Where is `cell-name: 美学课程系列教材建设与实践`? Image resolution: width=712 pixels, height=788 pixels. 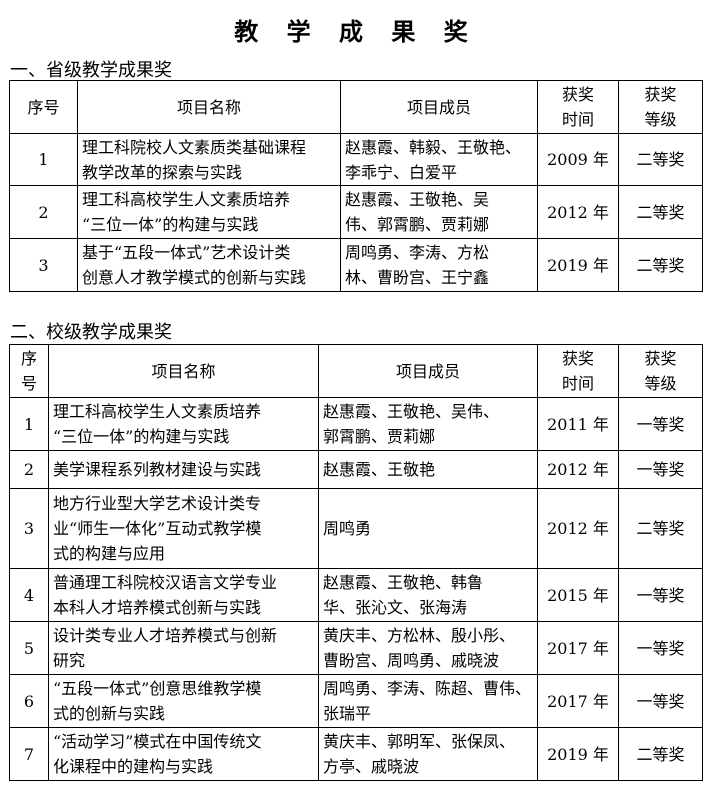
cell-name: 美学课程系列教材建设与实践 is located at coordinates (183, 469).